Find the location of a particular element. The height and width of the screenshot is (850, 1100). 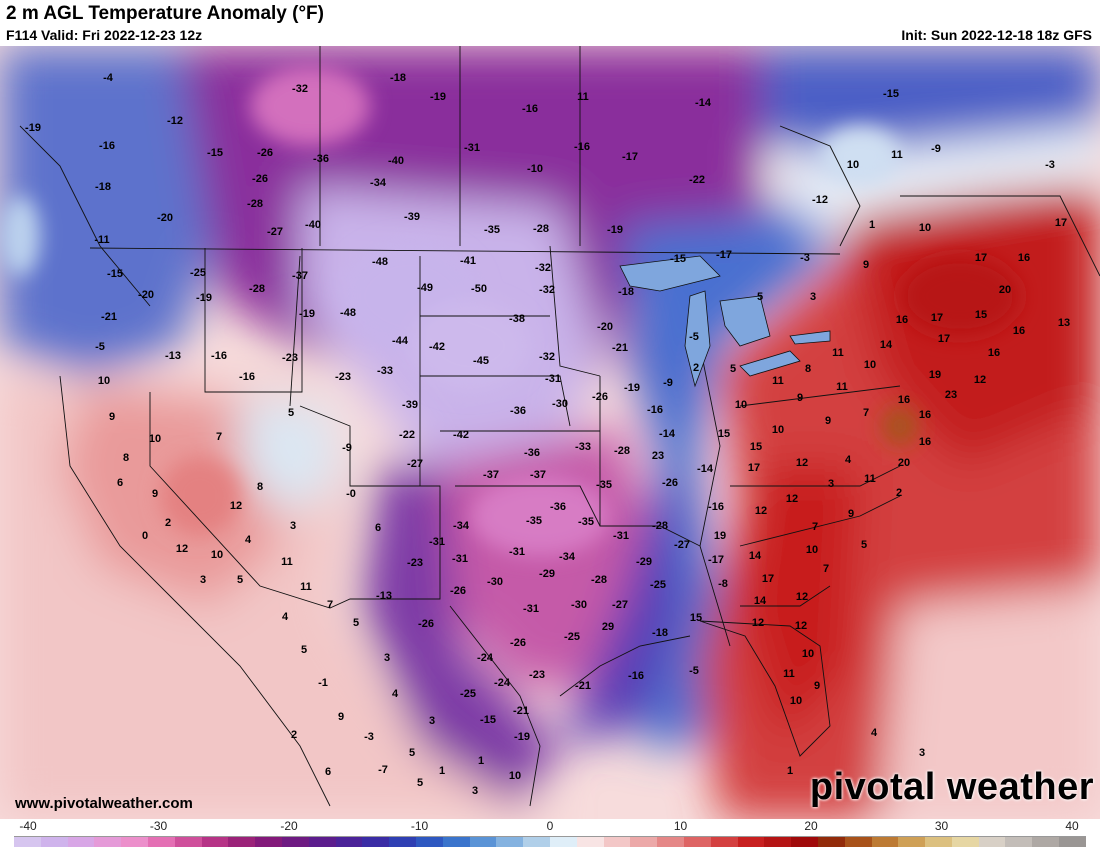

anomaly-value-label: -33 is located at coordinates (583, 447).